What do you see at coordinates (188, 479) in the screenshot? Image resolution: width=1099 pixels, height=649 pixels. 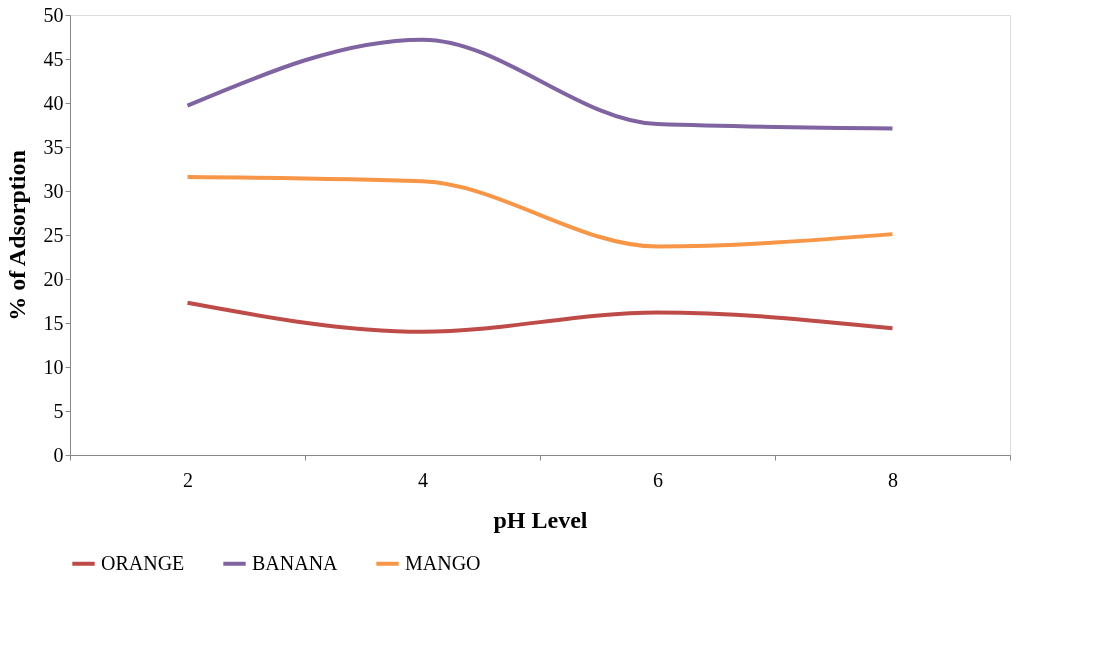 I see `x-tick-label: 2` at bounding box center [188, 479].